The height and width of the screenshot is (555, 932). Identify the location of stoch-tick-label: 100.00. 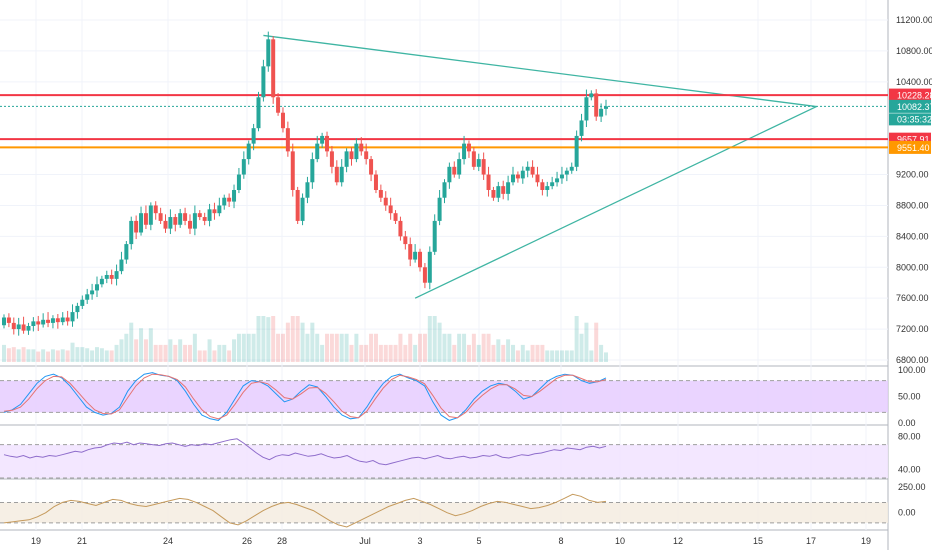
(912, 370).